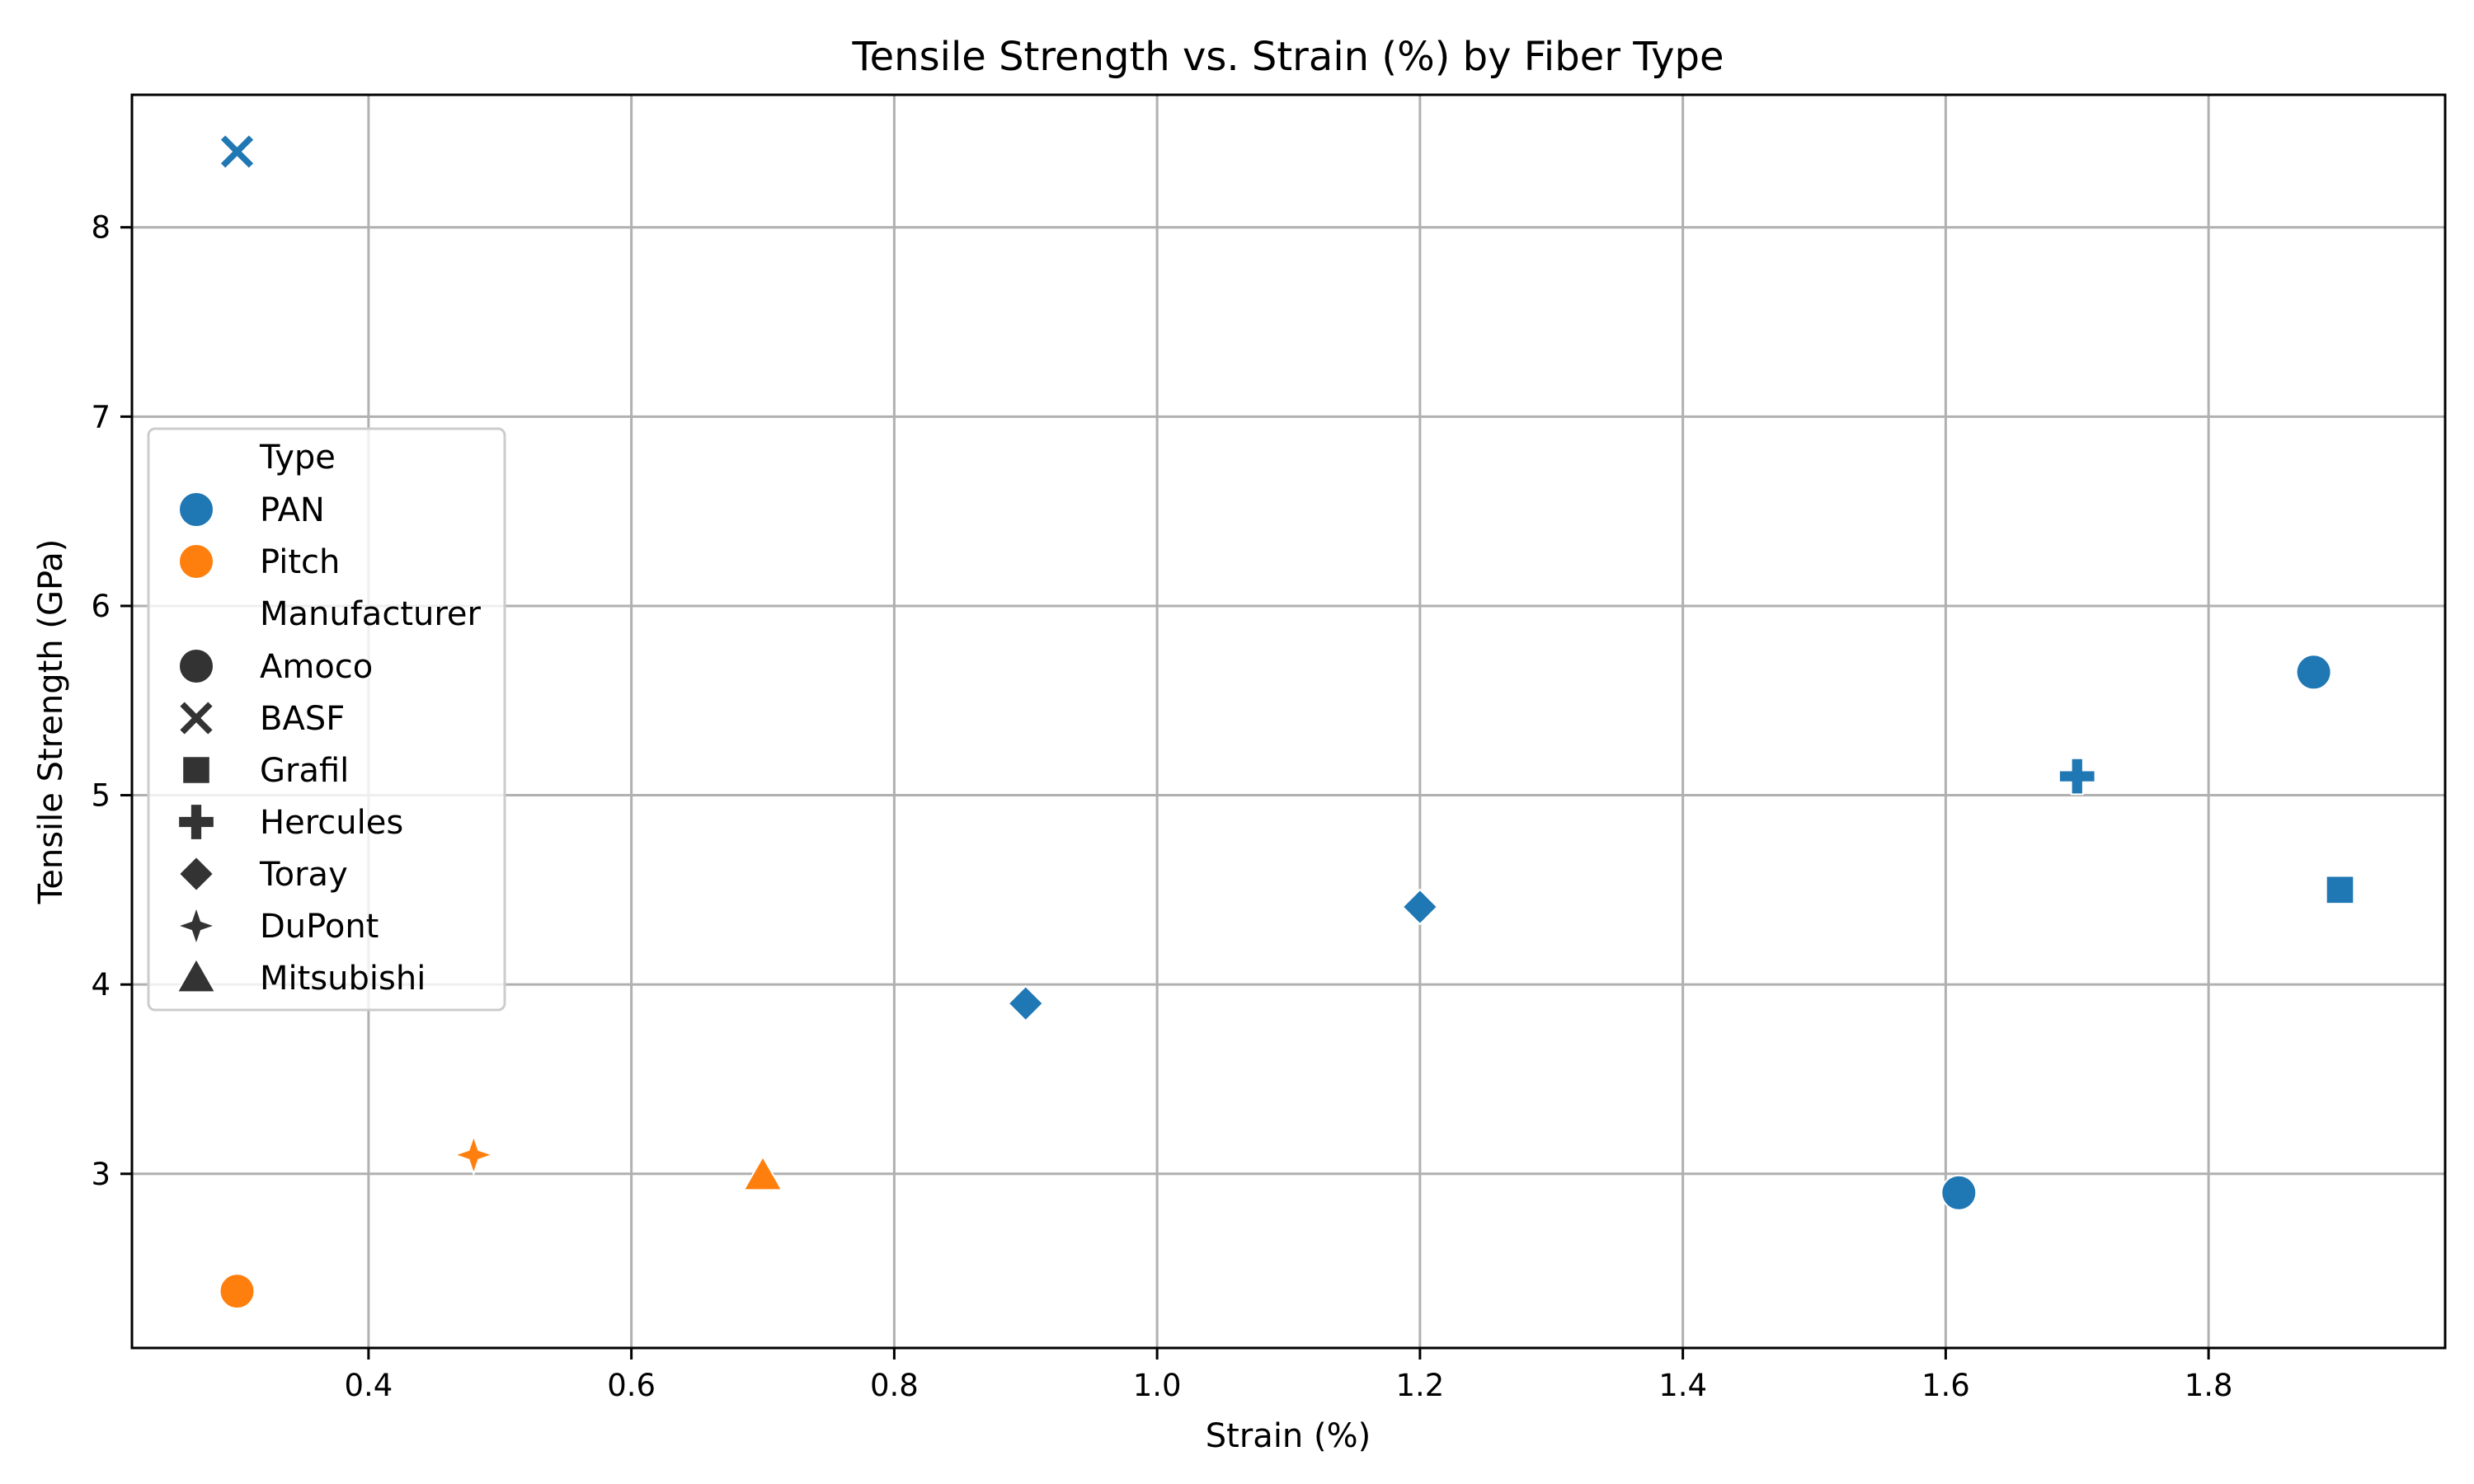 This screenshot has width=2474, height=1484. Describe the element at coordinates (101, 796) in the screenshot. I see `y-tick-label: 5` at that location.